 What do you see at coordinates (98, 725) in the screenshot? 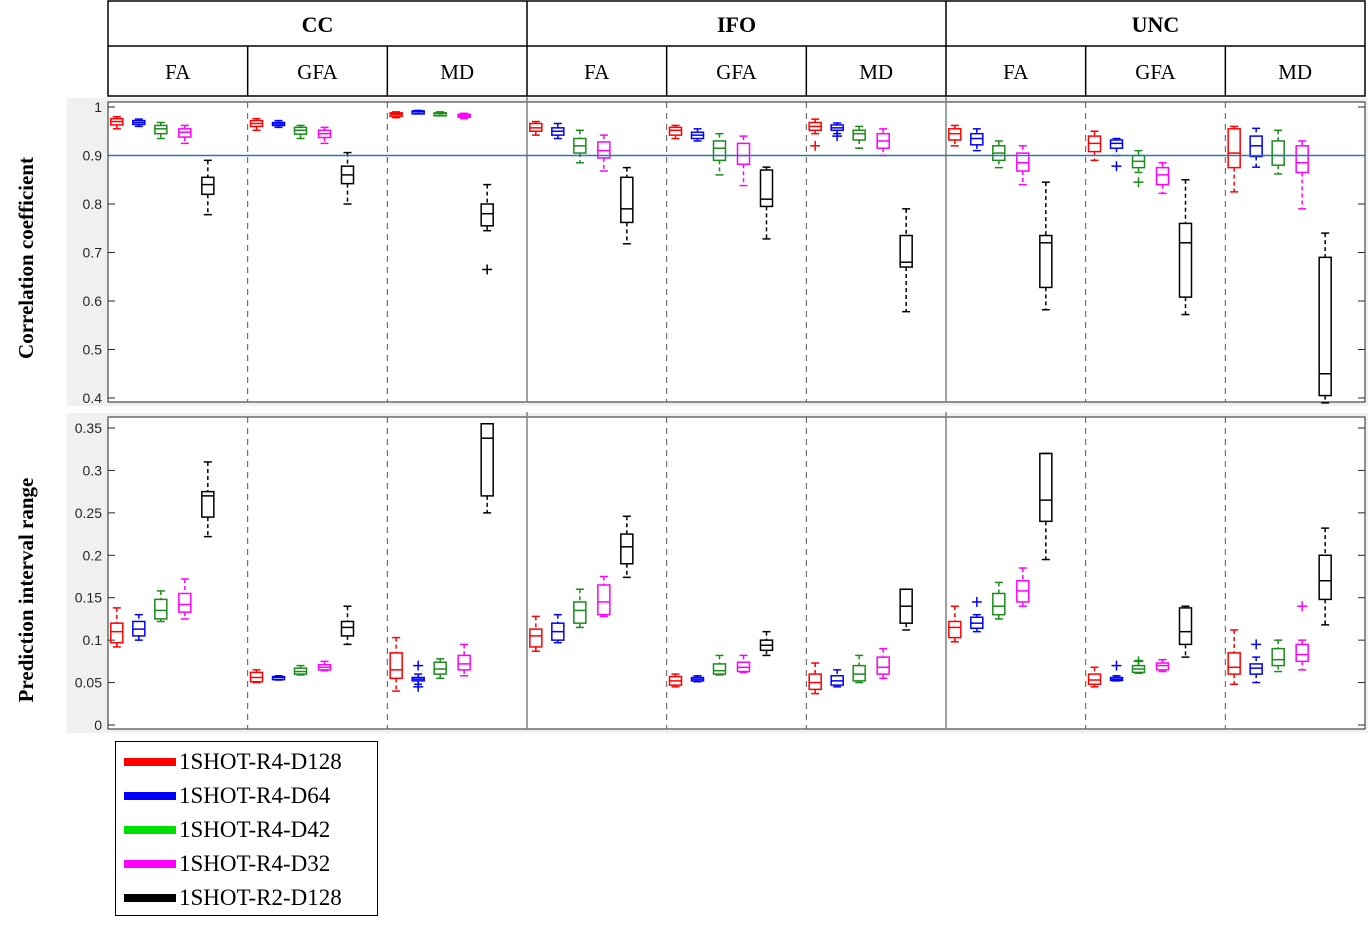
I see `y-tick-label: 0` at bounding box center [98, 725].